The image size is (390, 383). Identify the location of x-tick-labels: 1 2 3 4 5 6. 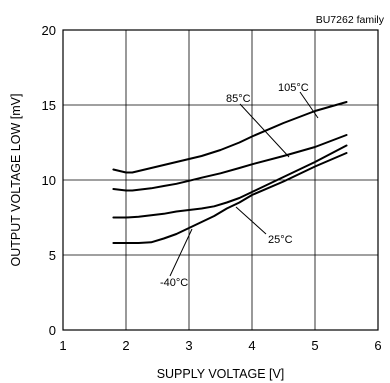
(220, 345).